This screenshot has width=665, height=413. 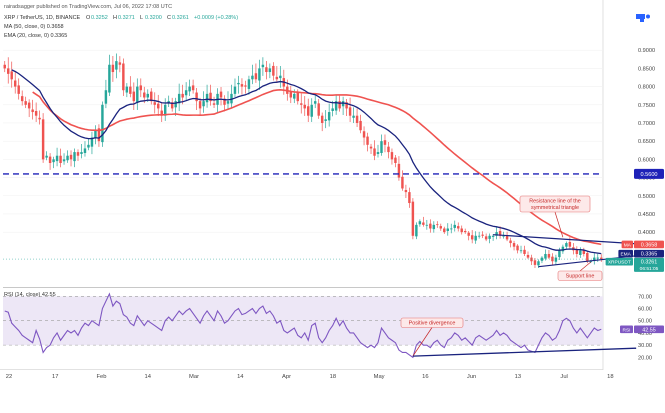 I want to click on tradingview-logo-icon, so click(x=643, y=18).